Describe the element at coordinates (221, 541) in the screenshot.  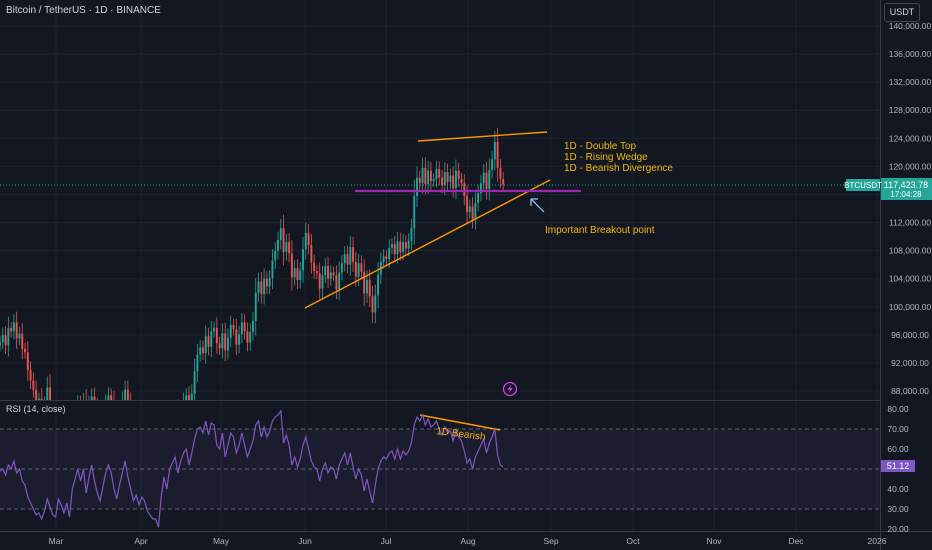
I see `time-tick-label: May` at that location.